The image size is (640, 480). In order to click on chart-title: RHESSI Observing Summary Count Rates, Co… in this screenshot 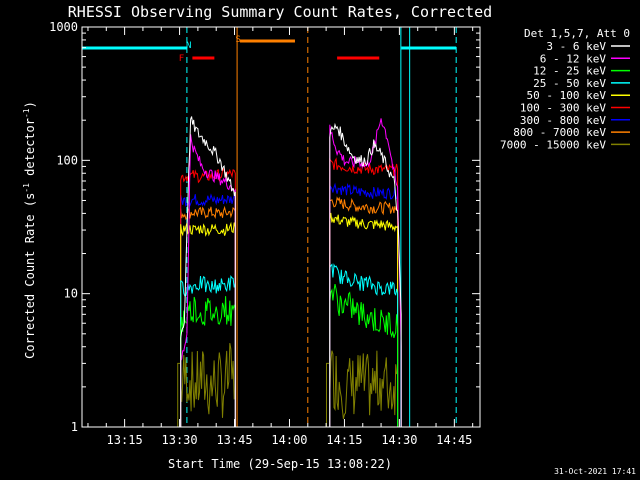, I will do `click(280, 12)`.